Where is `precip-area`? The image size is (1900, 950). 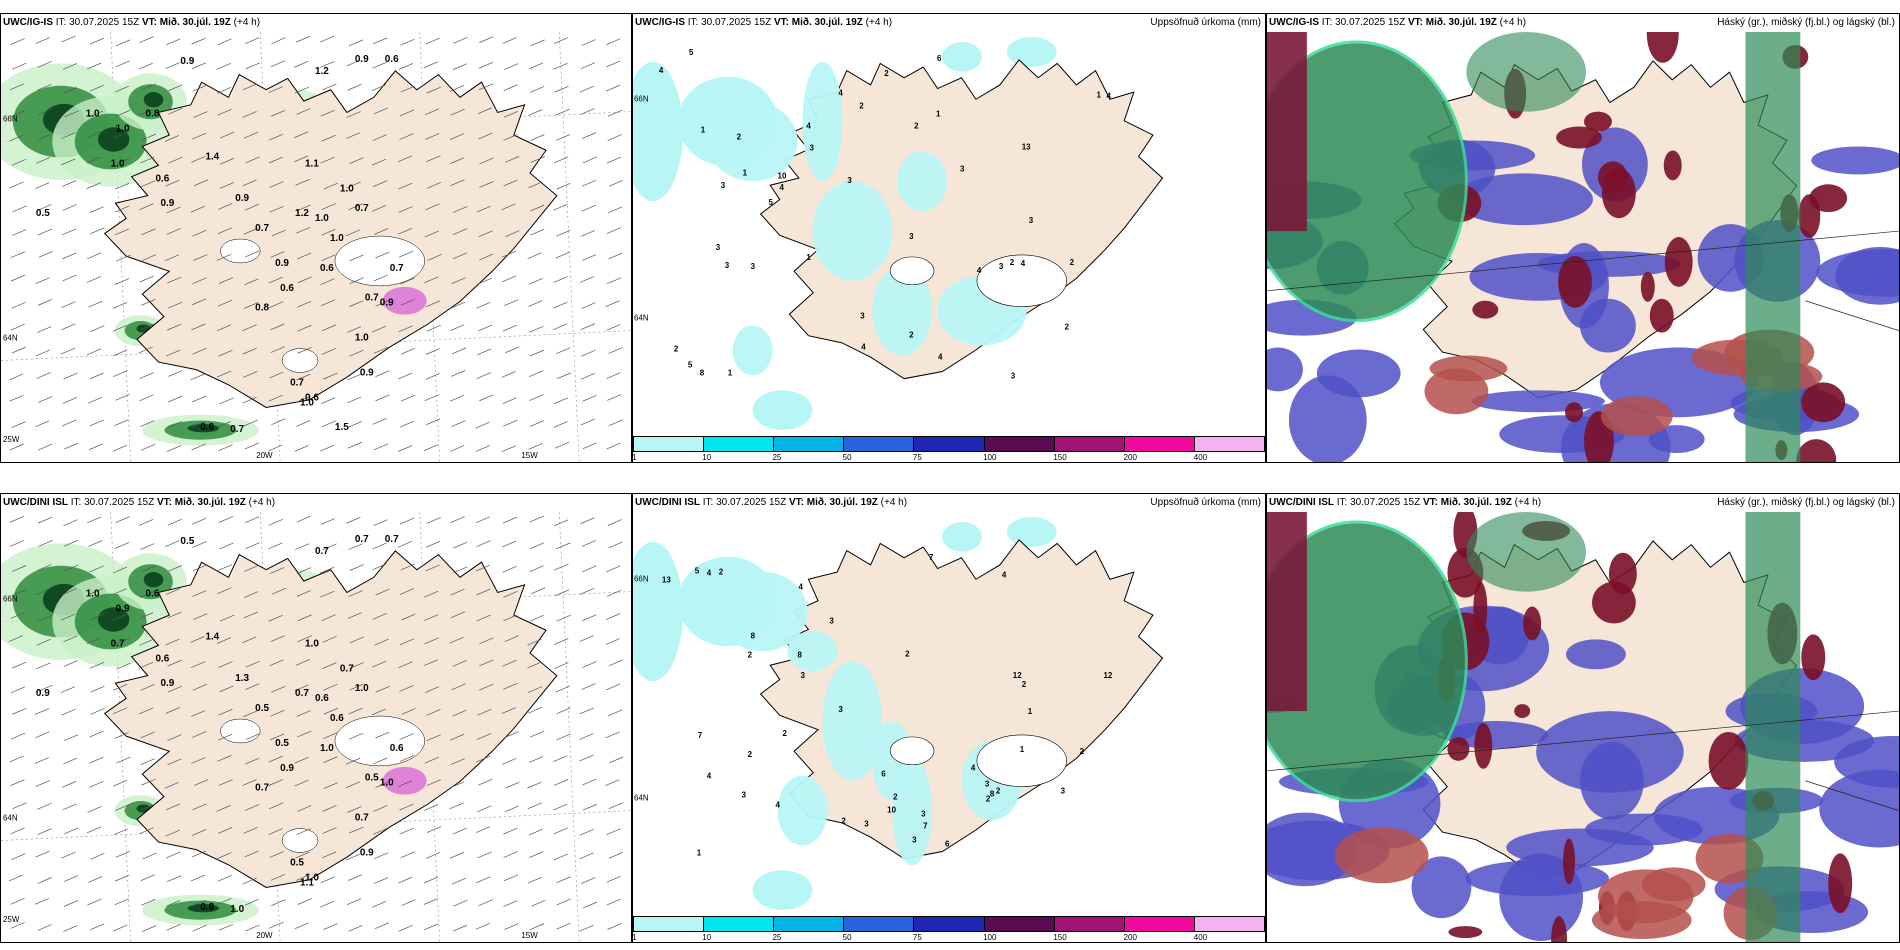 precip-area is located at coordinates (1031, 531).